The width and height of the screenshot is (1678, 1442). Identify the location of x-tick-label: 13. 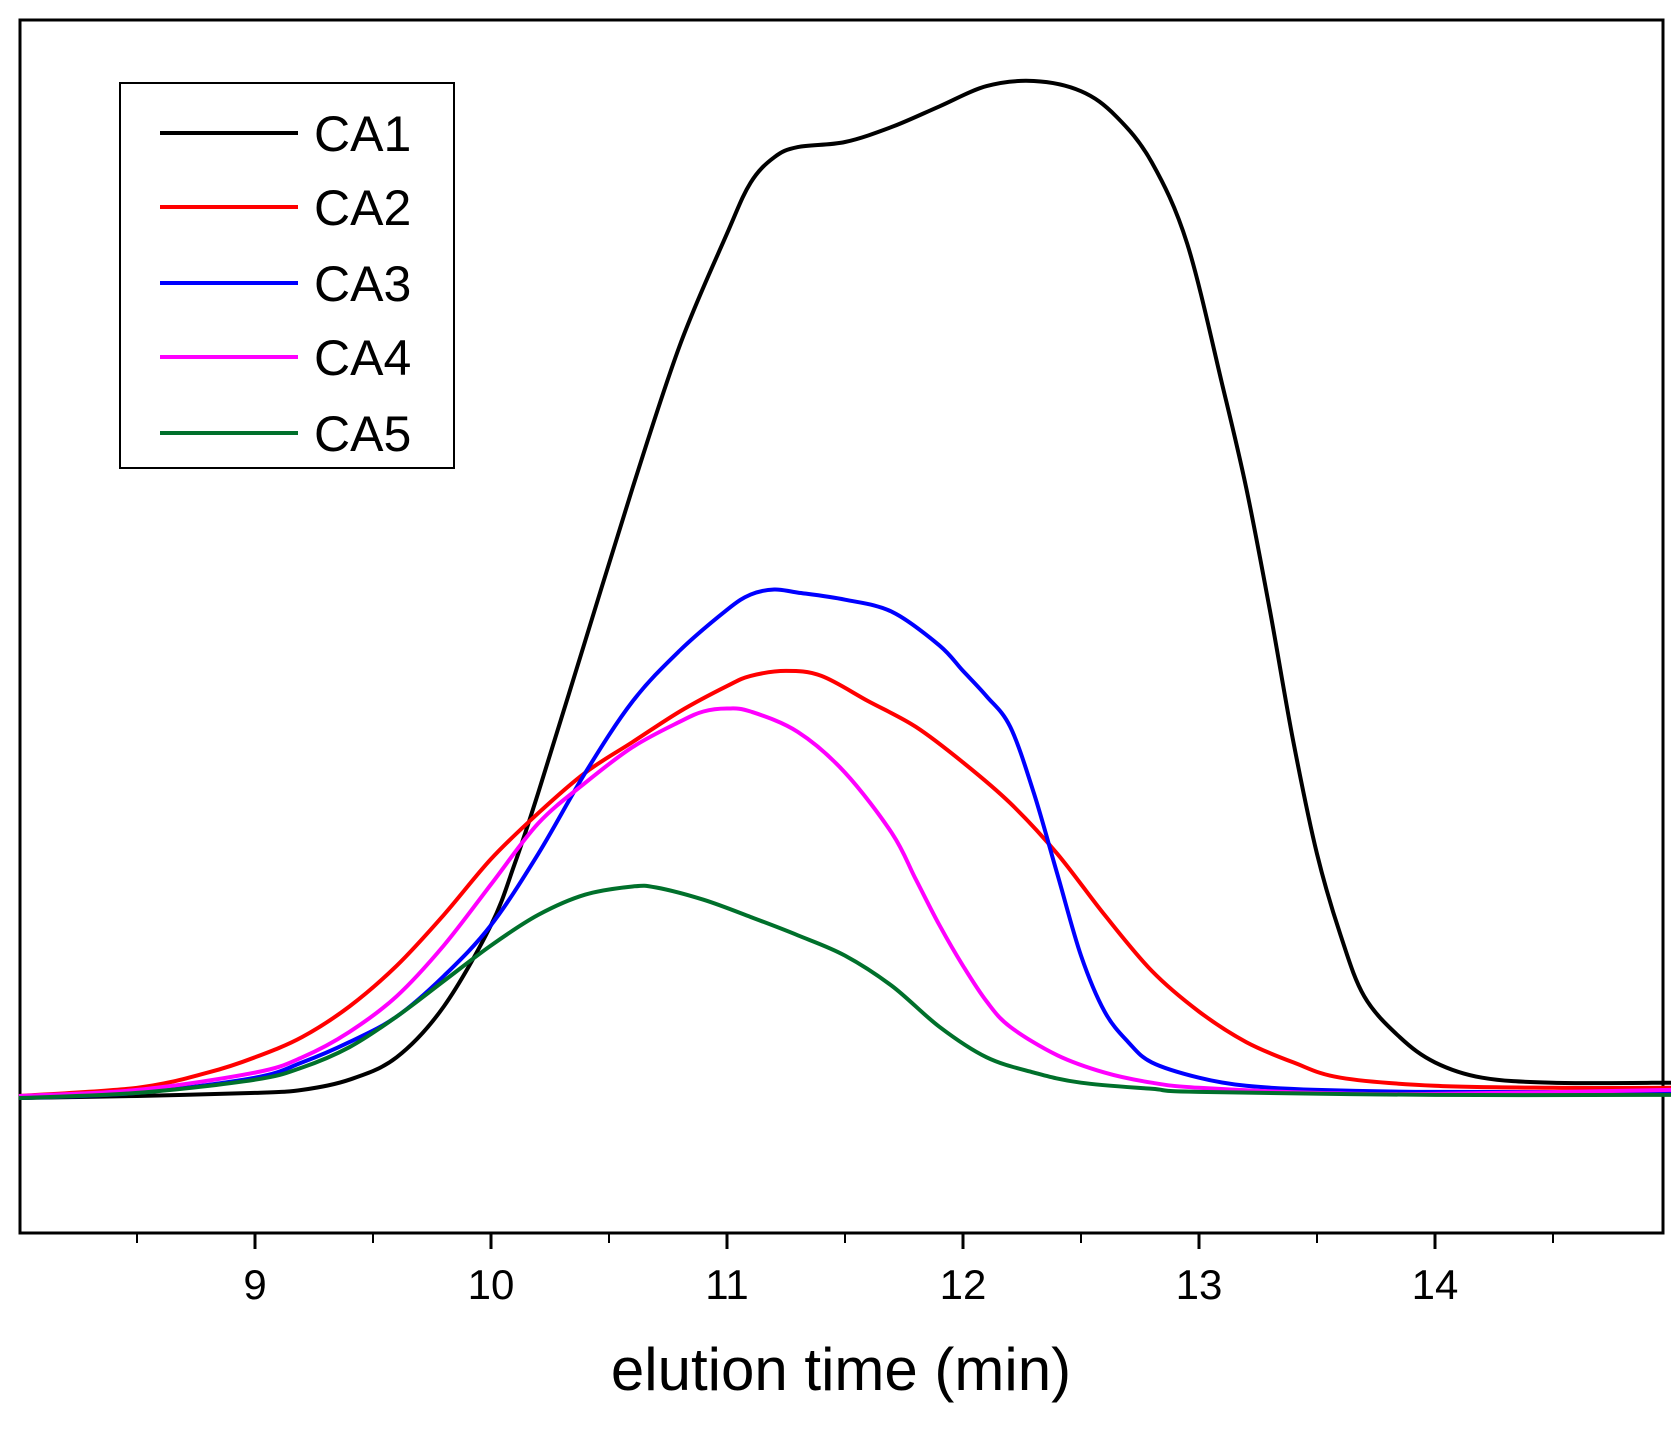
(1199, 1284).